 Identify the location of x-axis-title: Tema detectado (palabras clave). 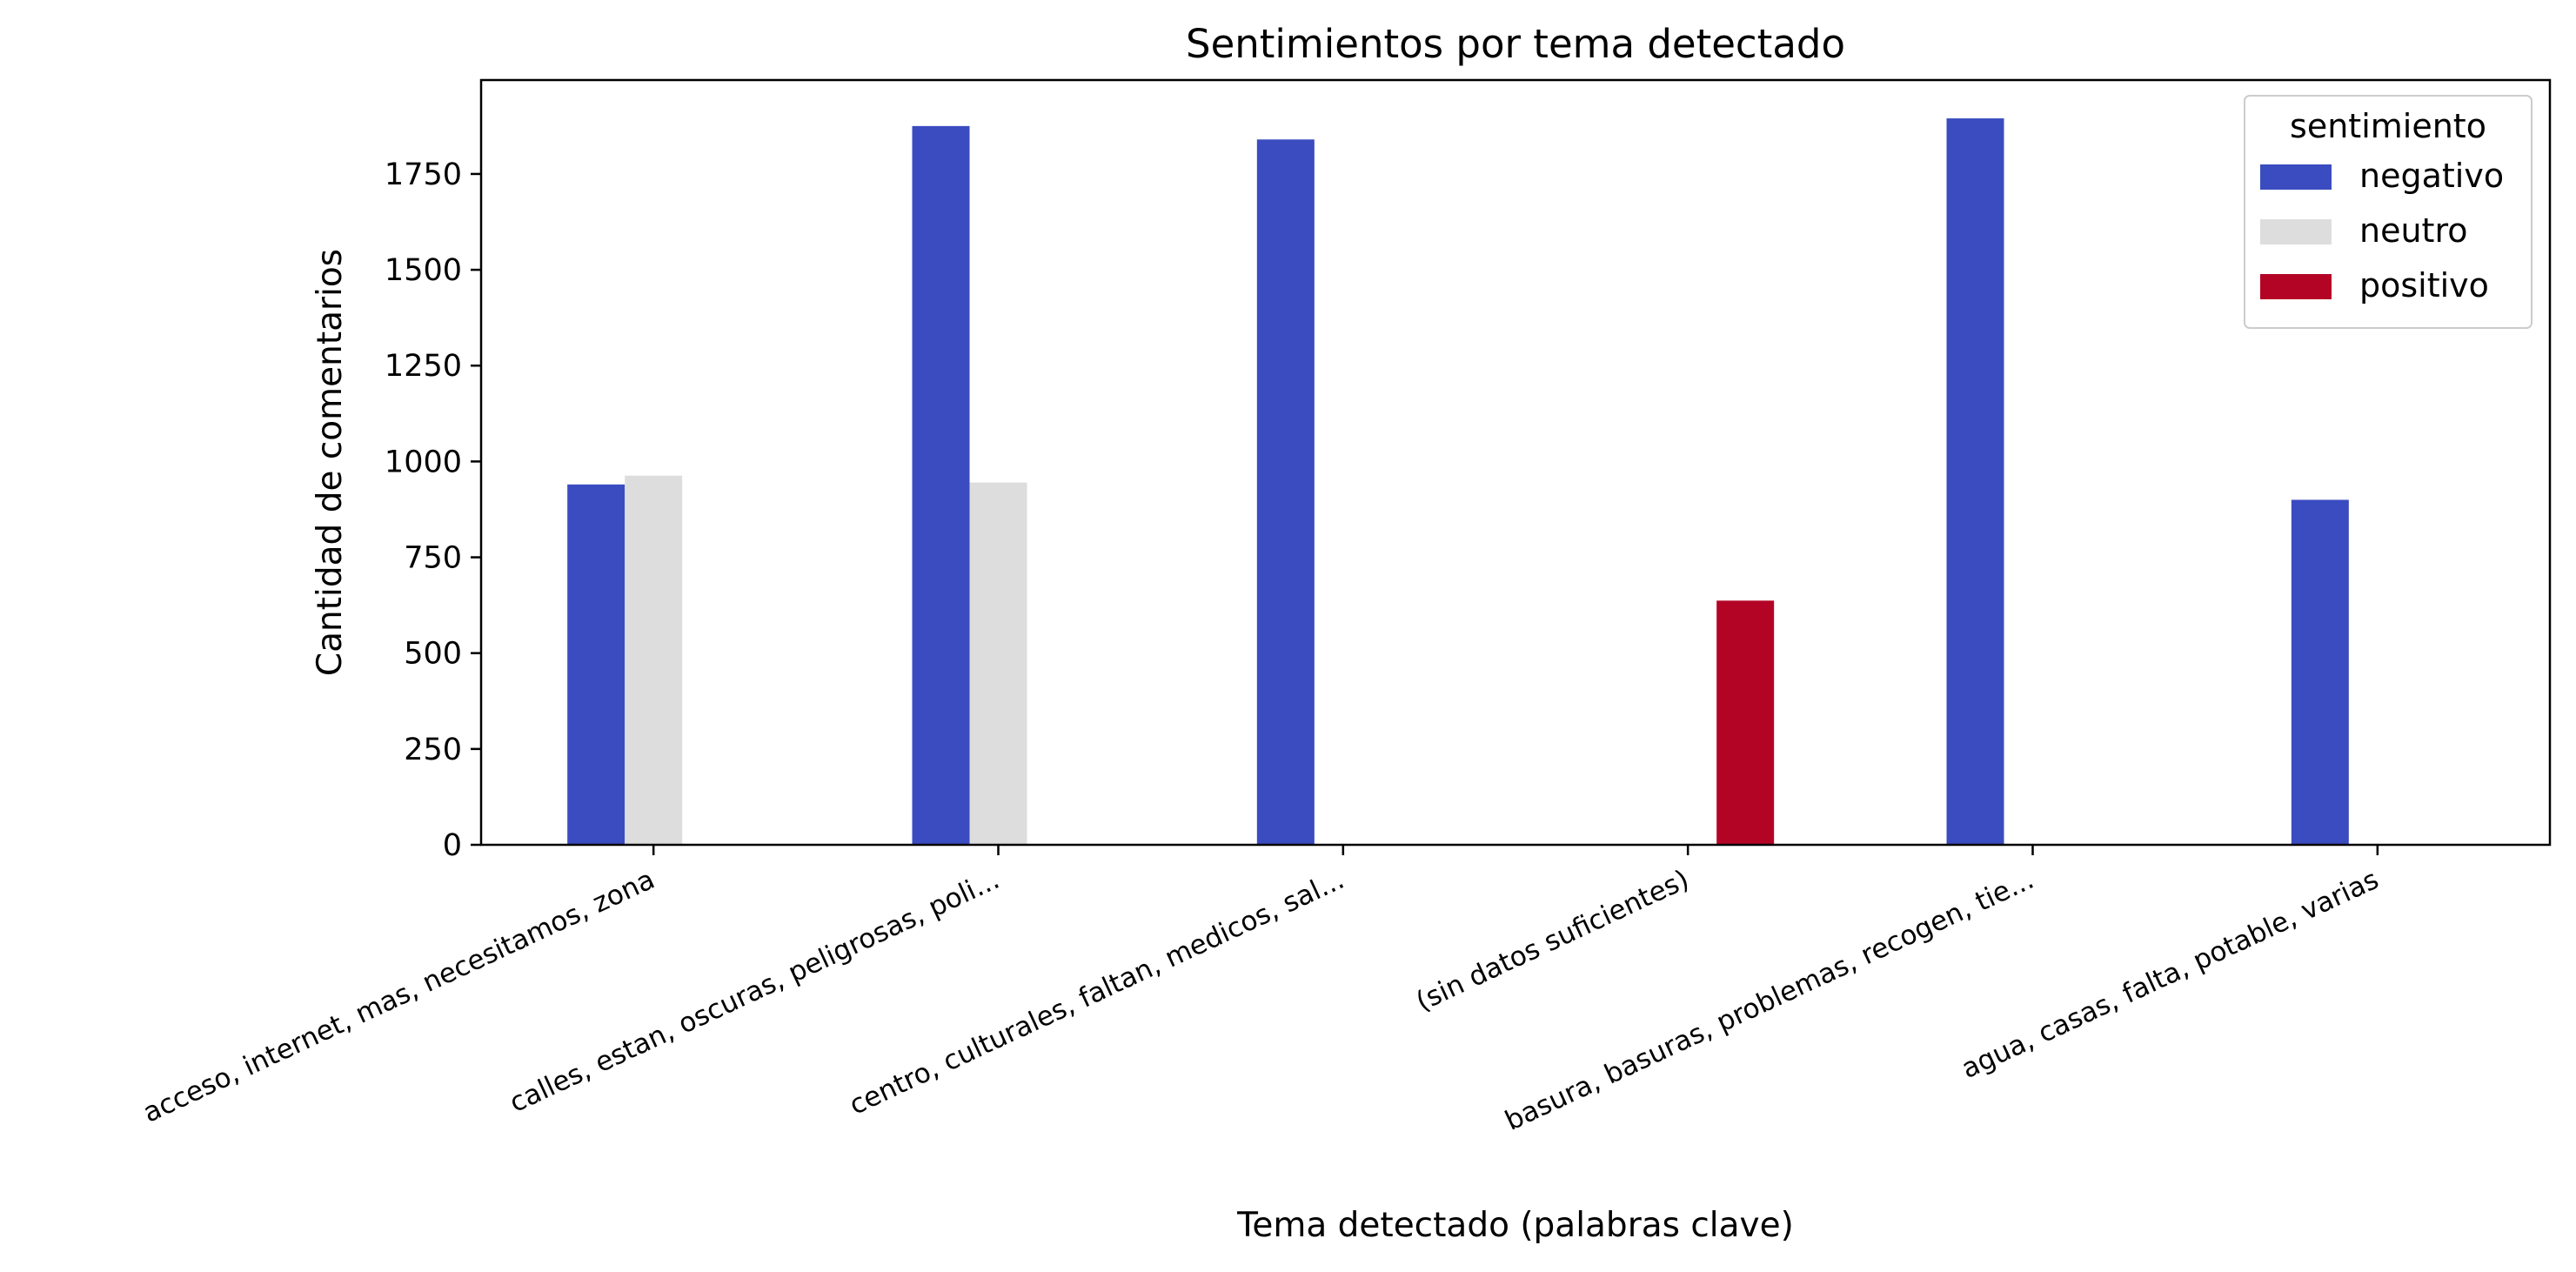
(1515, 1225).